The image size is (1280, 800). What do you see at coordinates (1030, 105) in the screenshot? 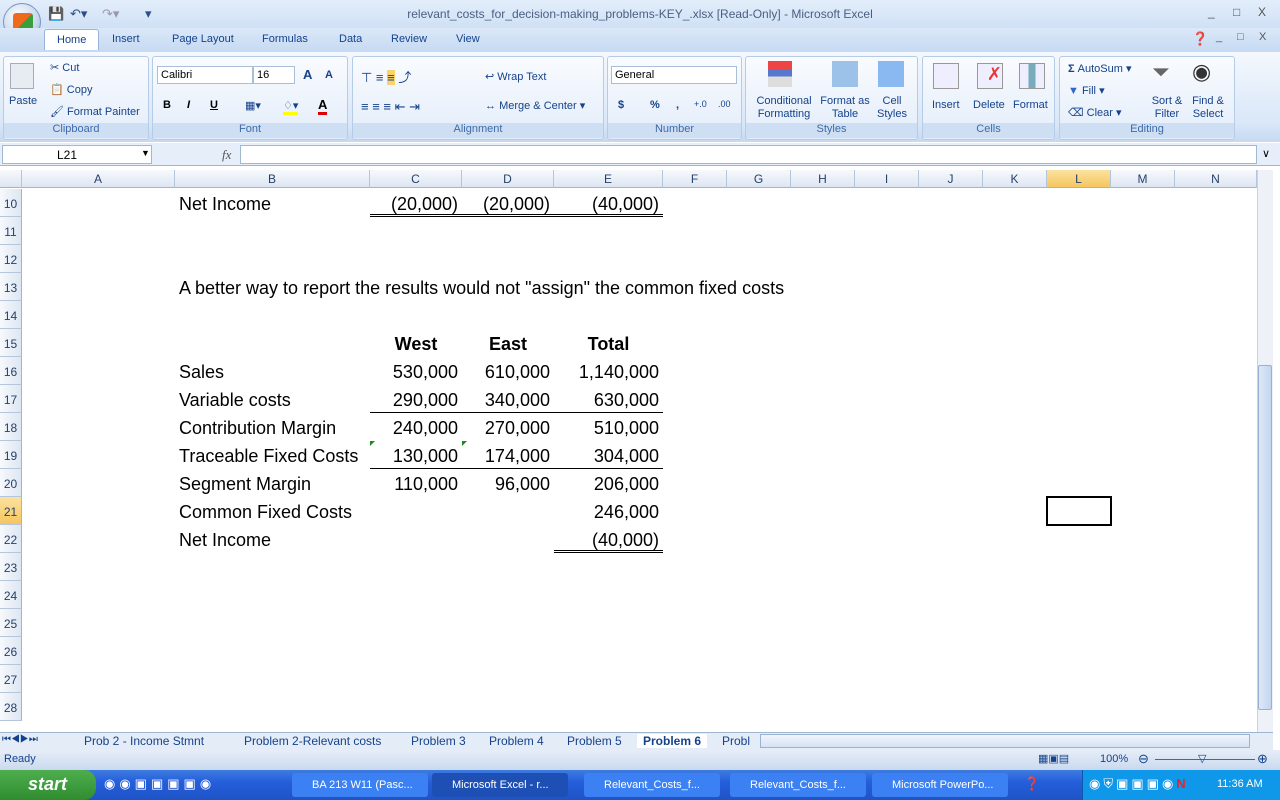
I see `format-button: Format` at bounding box center [1030, 105].